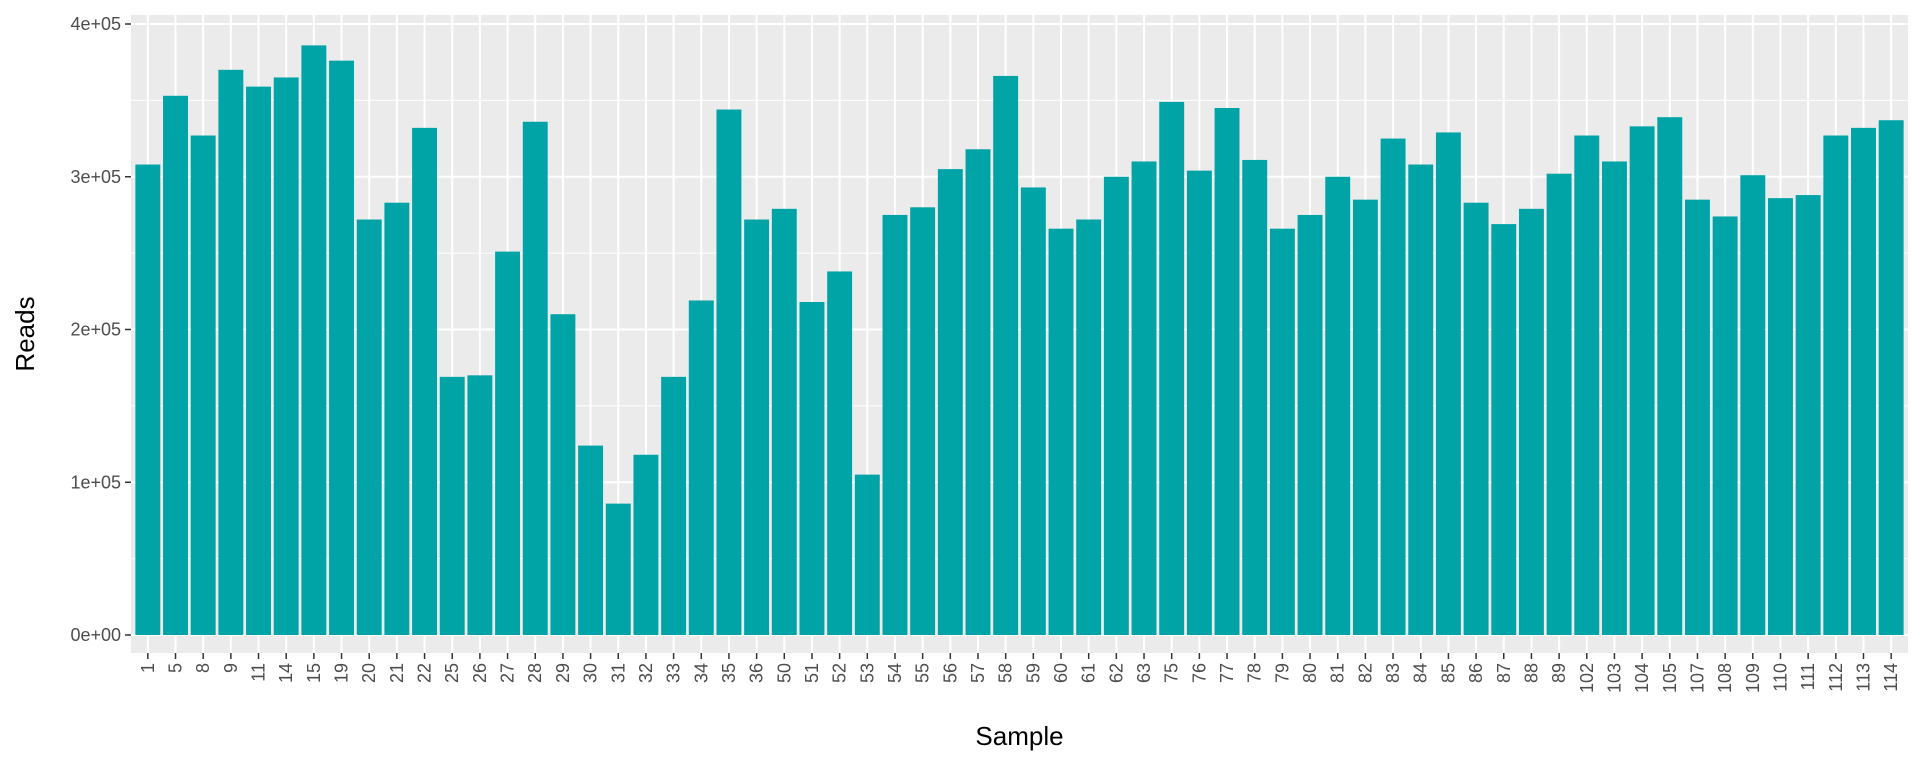  Describe the element at coordinates (95, 482) in the screenshot. I see `y-tick-label: 1e+05` at that location.